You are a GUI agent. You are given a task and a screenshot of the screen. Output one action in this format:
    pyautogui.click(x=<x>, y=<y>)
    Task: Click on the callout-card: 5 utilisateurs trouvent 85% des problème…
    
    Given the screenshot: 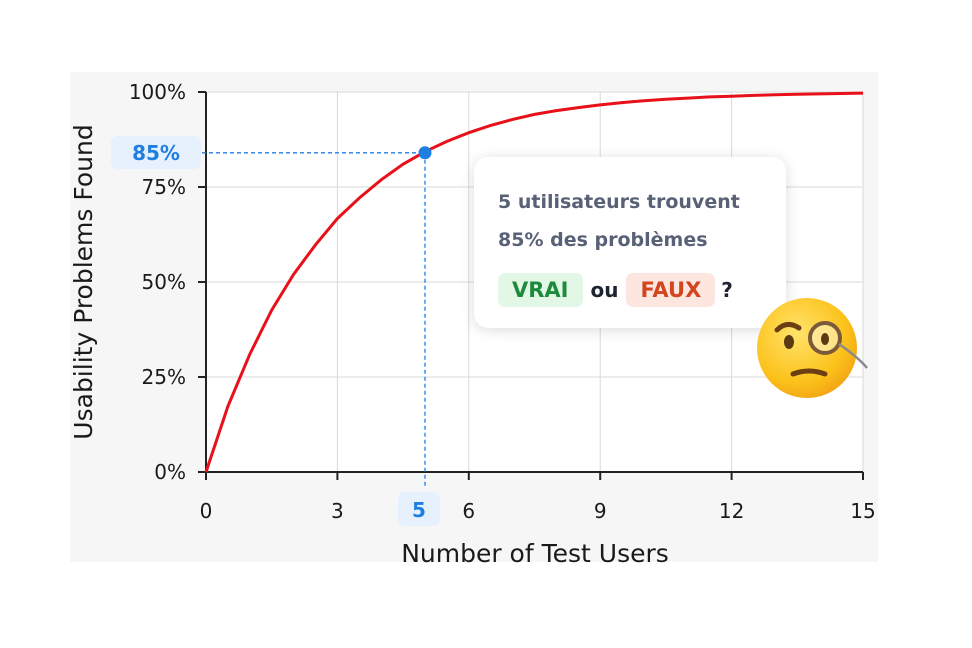 What is the action you would take?
    pyautogui.click(x=630, y=242)
    